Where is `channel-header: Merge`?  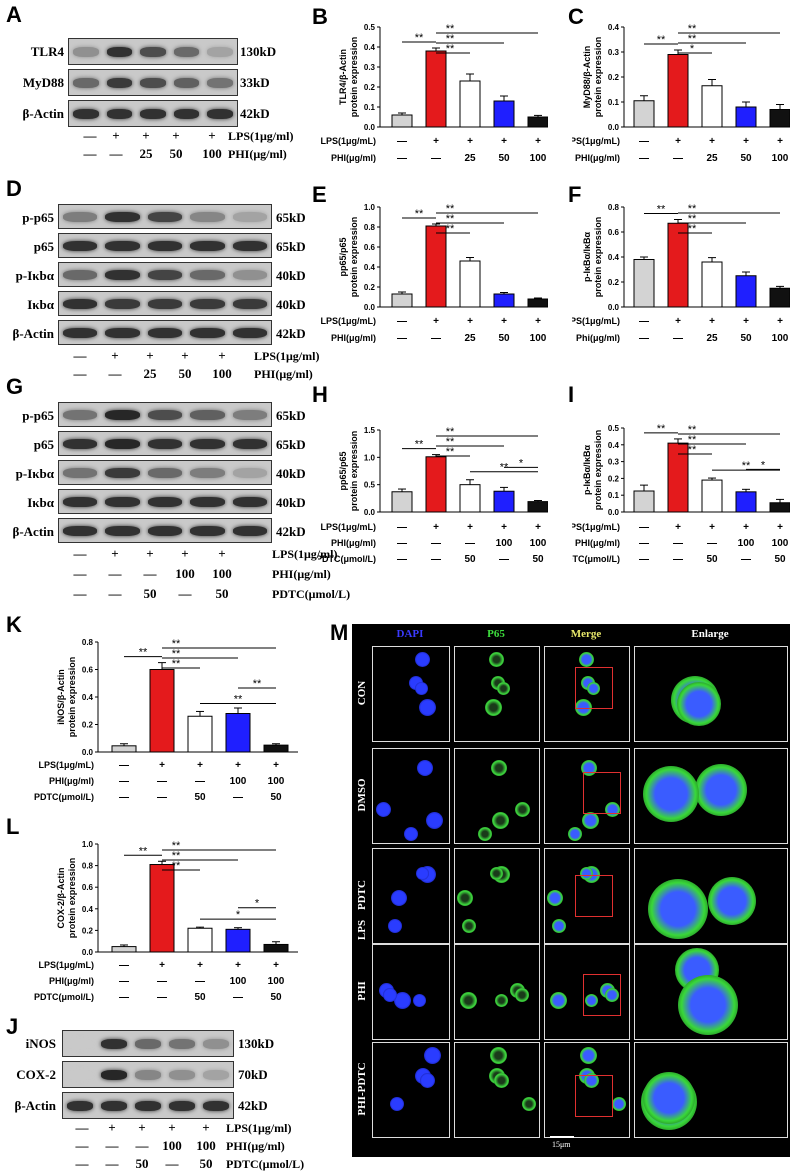 channel-header: Merge is located at coordinates (586, 634).